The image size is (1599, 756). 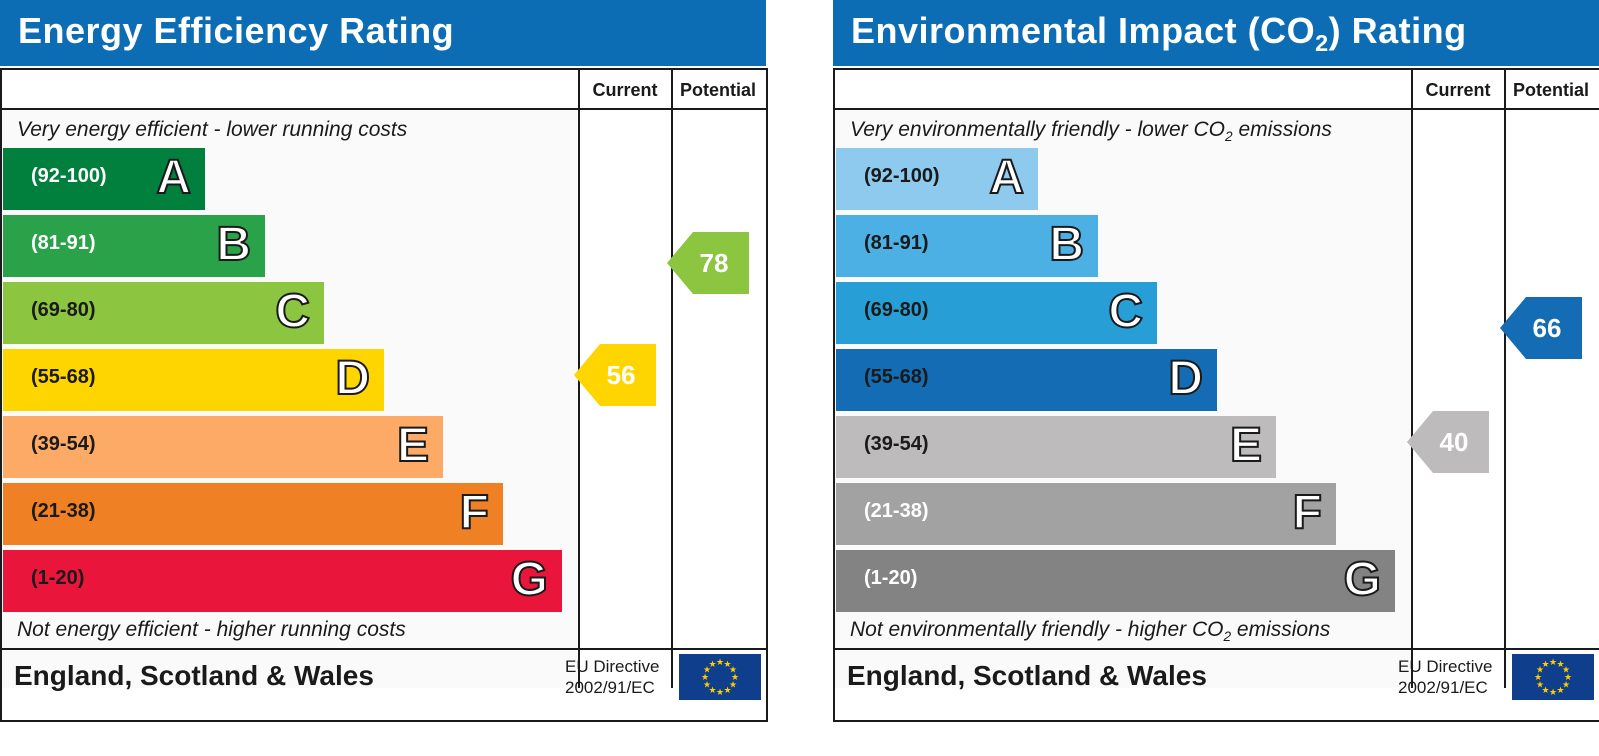 I want to click on current-column-divider, so click(x=1412, y=379).